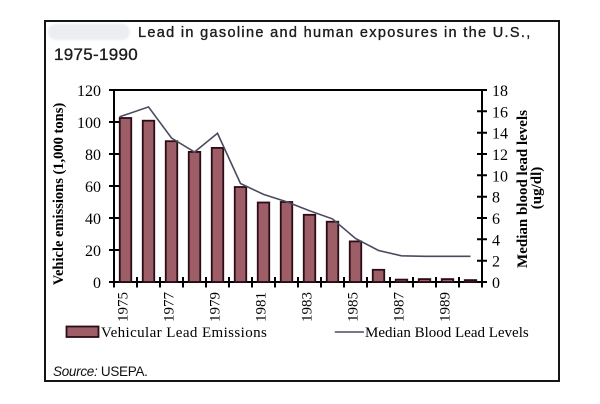 The width and height of the screenshot is (600, 404). What do you see at coordinates (496, 198) in the screenshot?
I see `svg-text: 8` at bounding box center [496, 198].